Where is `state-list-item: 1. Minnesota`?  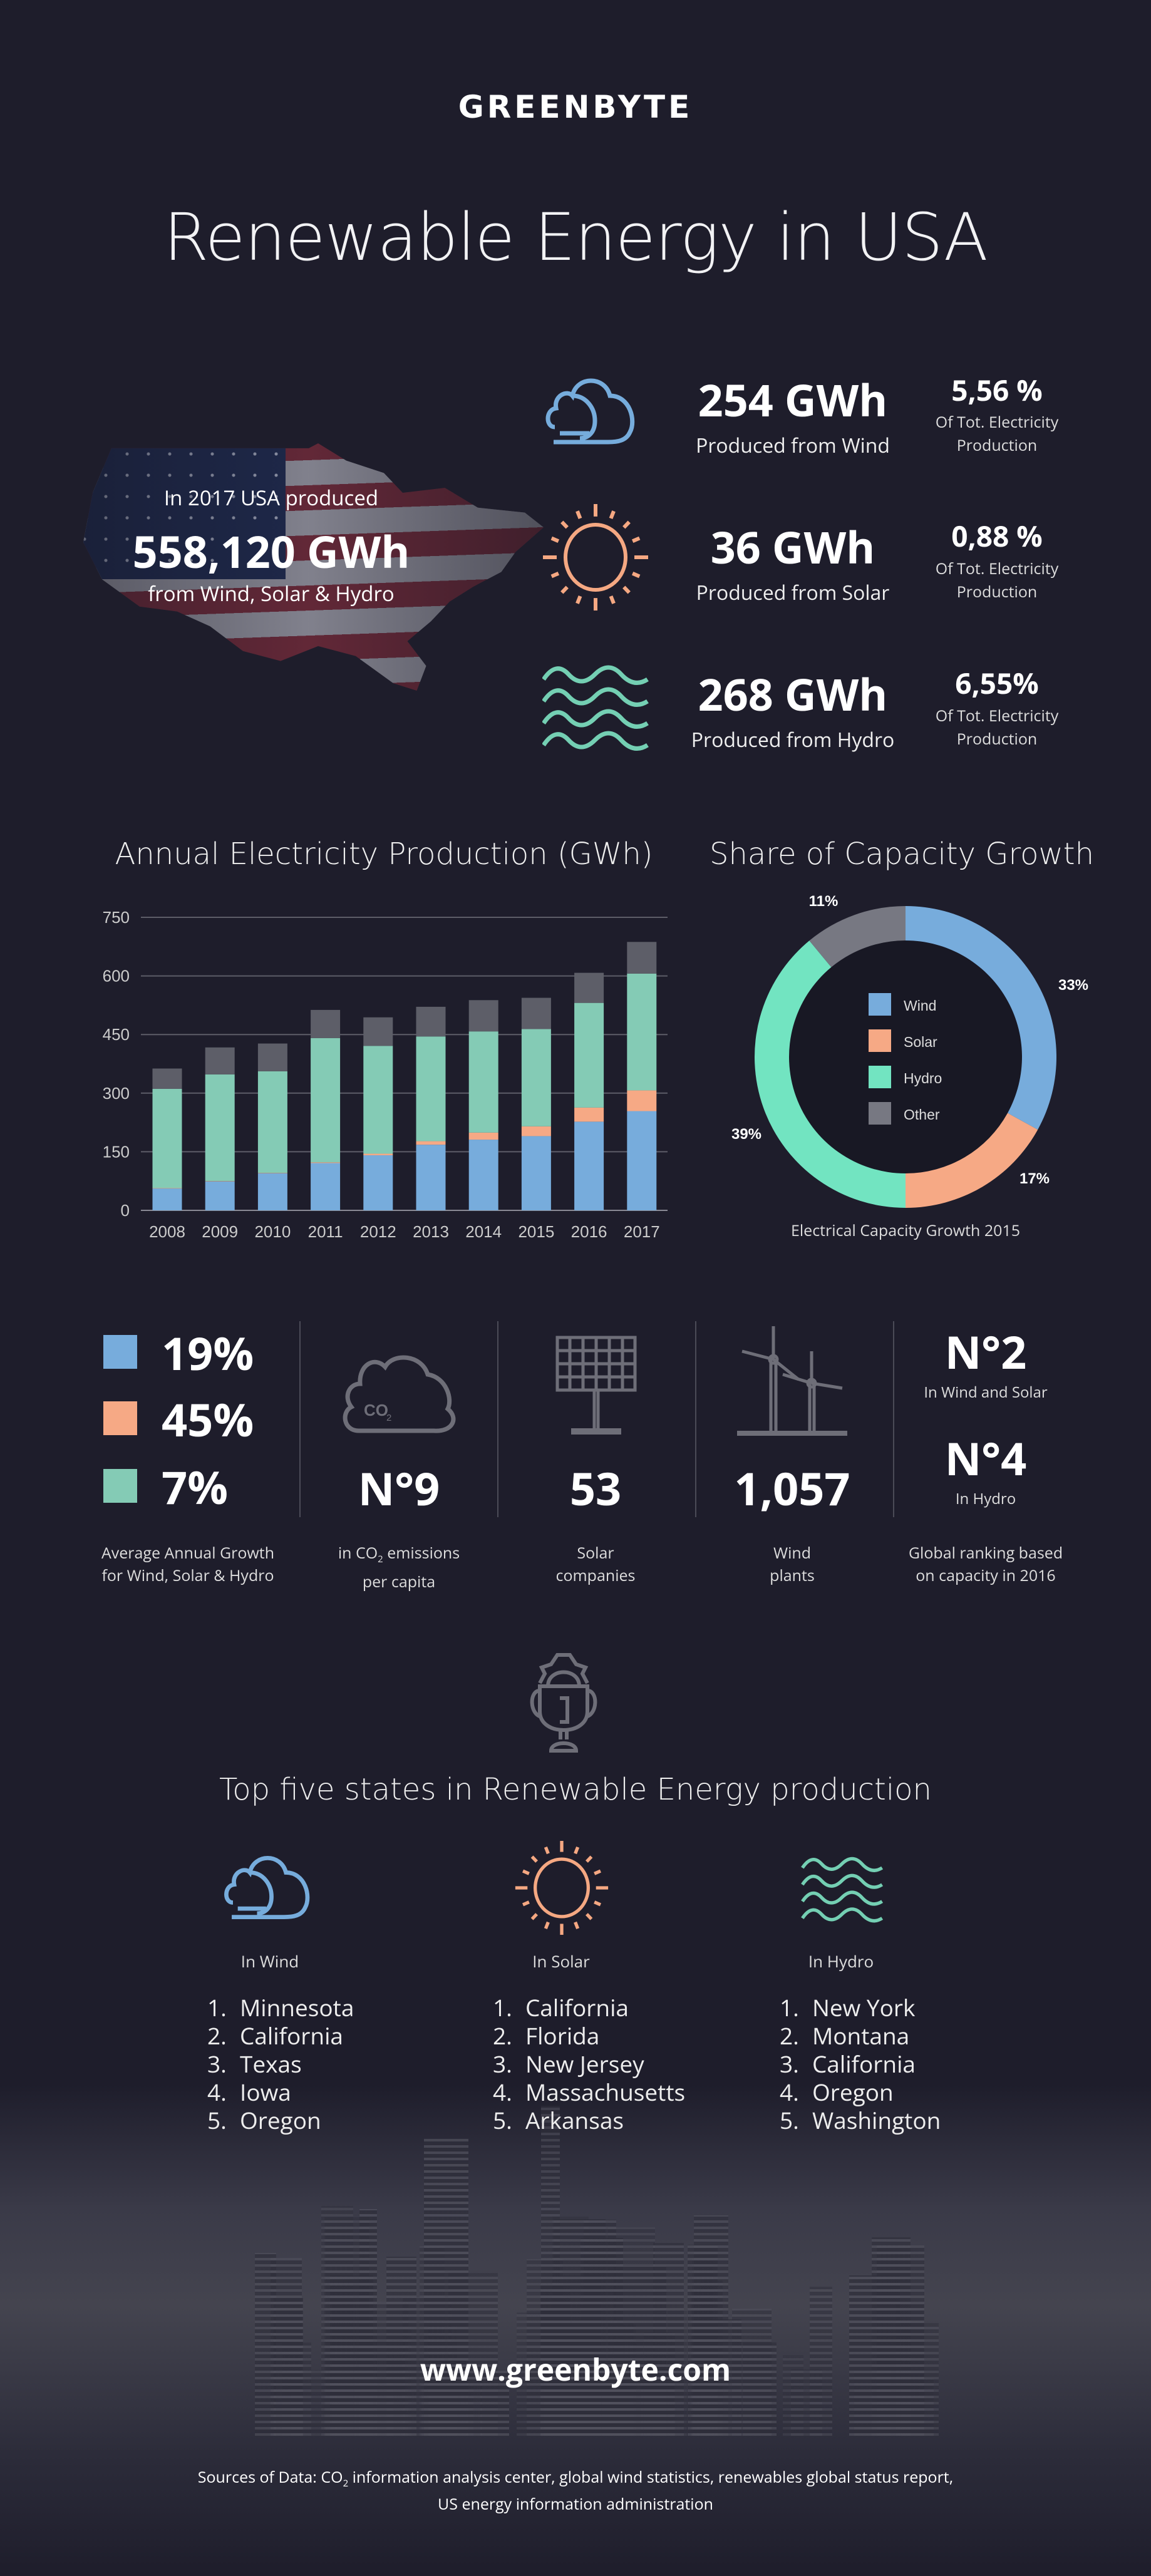
state-list-item: 1. Minnesota is located at coordinates (280, 2007).